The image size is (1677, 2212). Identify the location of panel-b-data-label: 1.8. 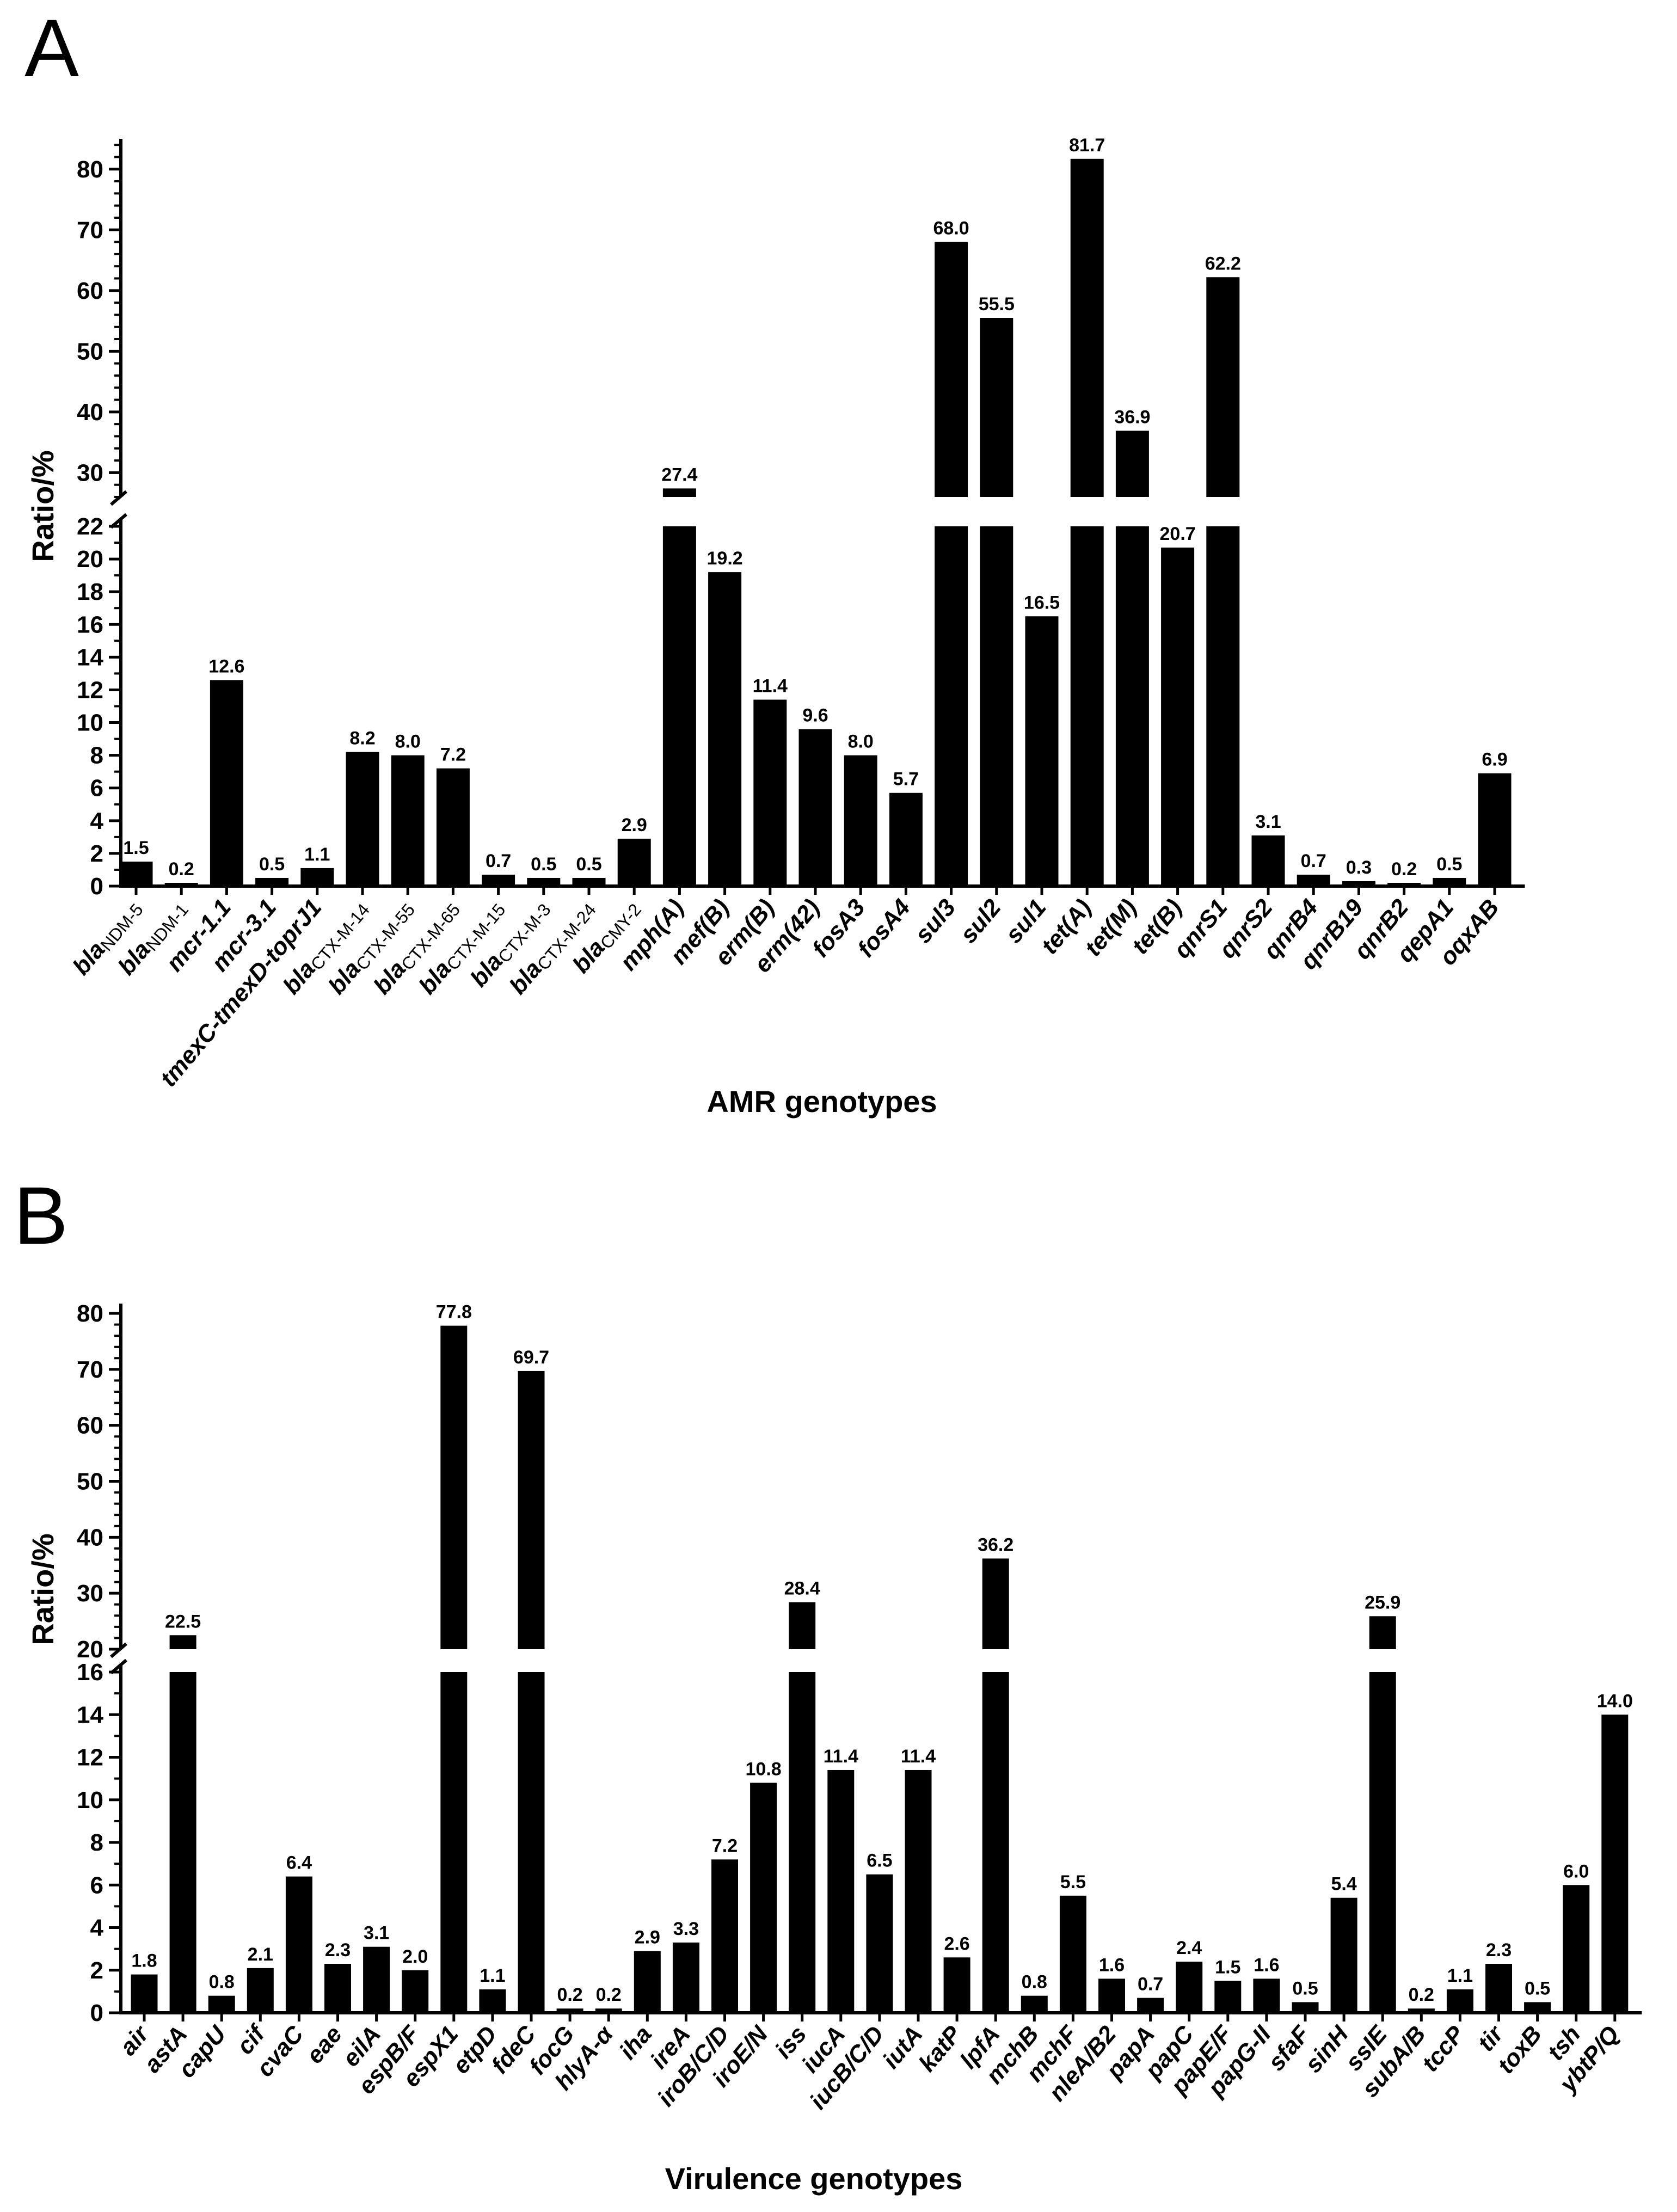
(144, 1961).